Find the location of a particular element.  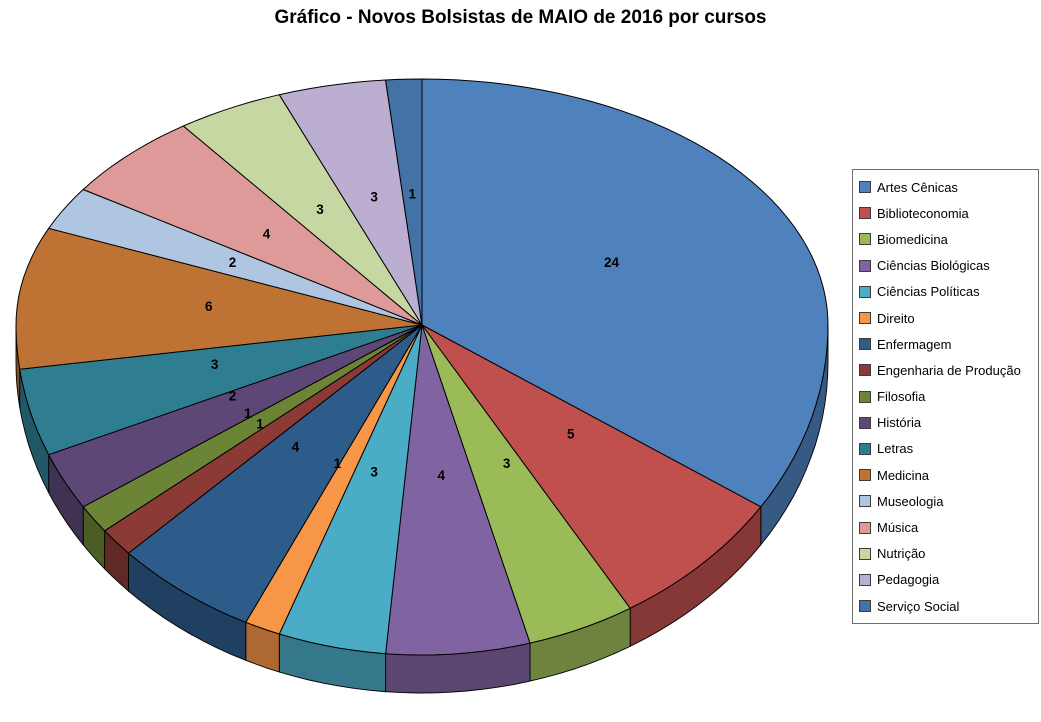

slice-value-label-artes-cenicas: 24 is located at coordinates (612, 262).